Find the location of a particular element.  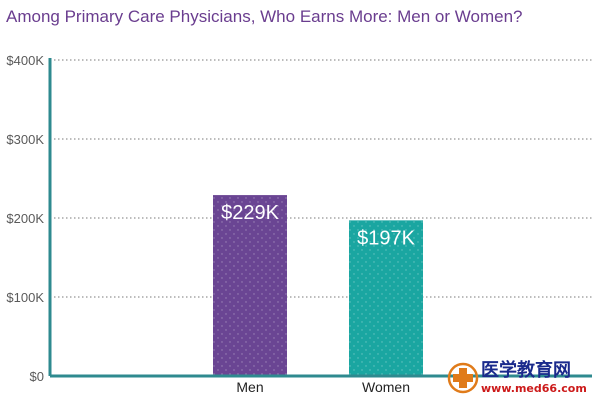

bar-value-label-men: $229K is located at coordinates (250, 213).